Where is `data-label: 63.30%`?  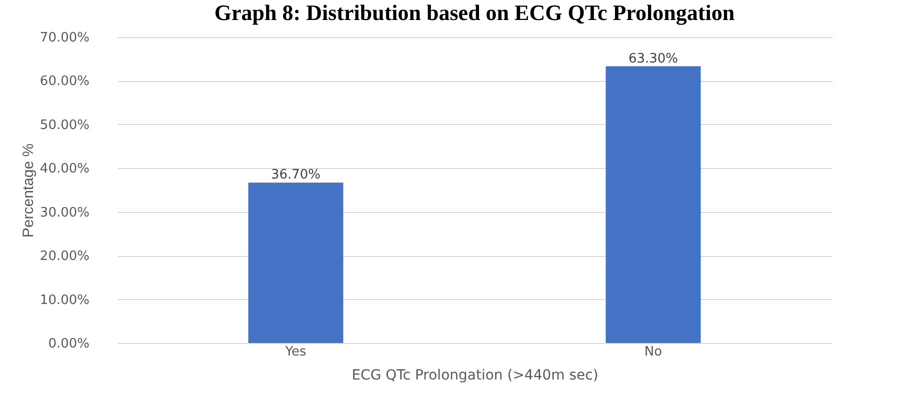 data-label: 63.30% is located at coordinates (653, 58).